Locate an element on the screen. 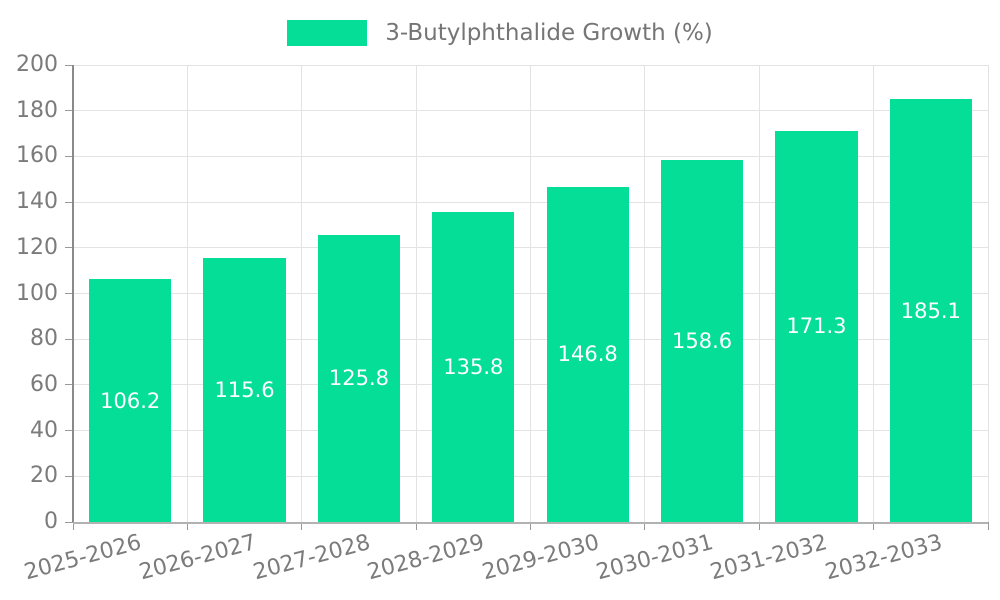 The image size is (1000, 600). legend-swatch is located at coordinates (327, 33).